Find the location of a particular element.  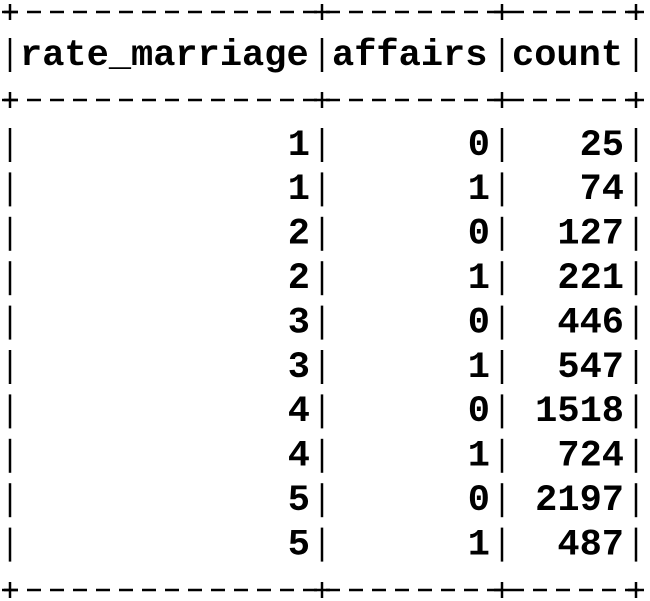

column-header: count is located at coordinates (567, 56).